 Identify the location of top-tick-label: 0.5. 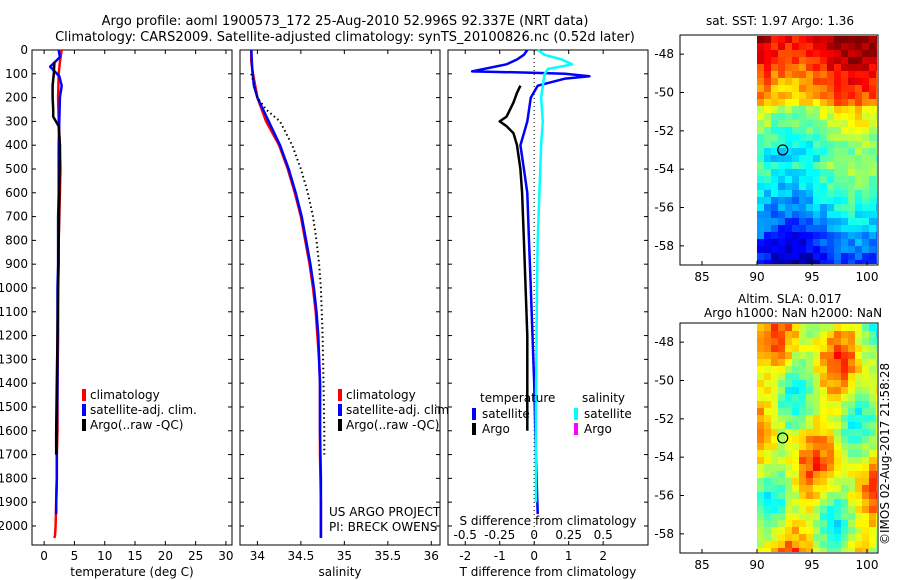
(603, 535).